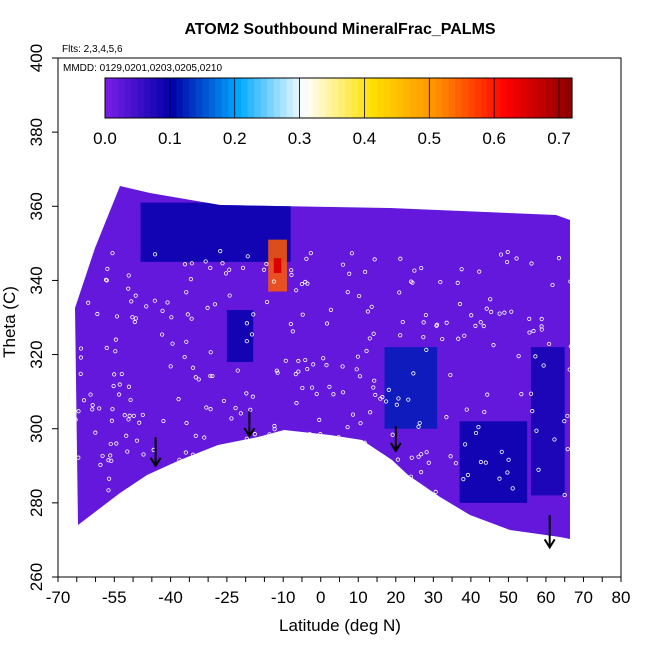 The height and width of the screenshot is (650, 650). What do you see at coordinates (58, 597) in the screenshot?
I see `x-tick-label: -70` at bounding box center [58, 597].